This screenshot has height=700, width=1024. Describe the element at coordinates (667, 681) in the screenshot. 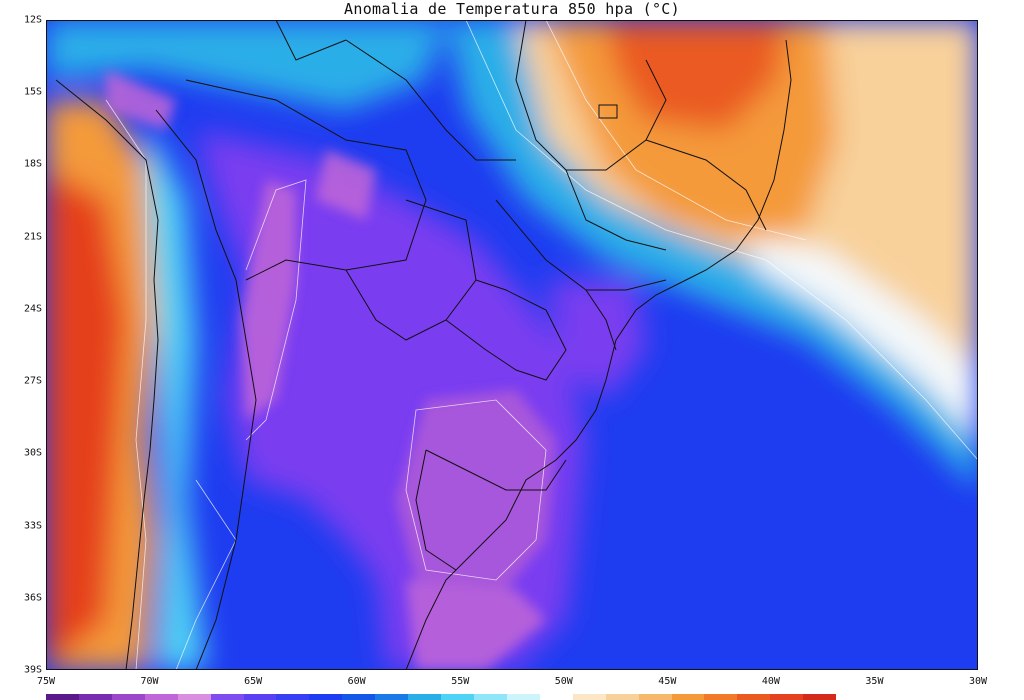

I see `lon-tick-label: 45W` at that location.